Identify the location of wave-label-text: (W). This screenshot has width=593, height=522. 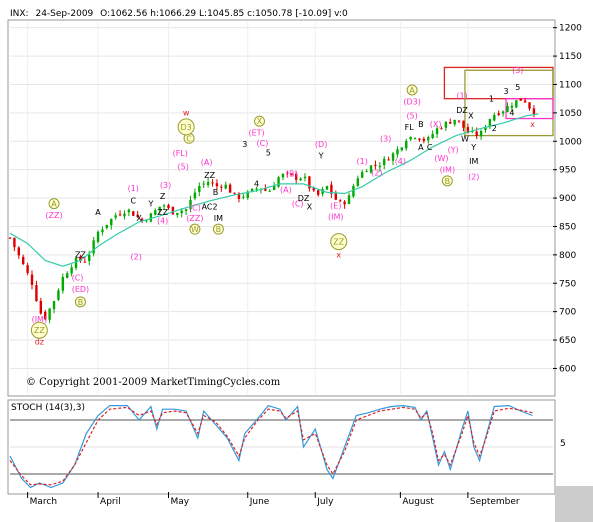
(441, 158).